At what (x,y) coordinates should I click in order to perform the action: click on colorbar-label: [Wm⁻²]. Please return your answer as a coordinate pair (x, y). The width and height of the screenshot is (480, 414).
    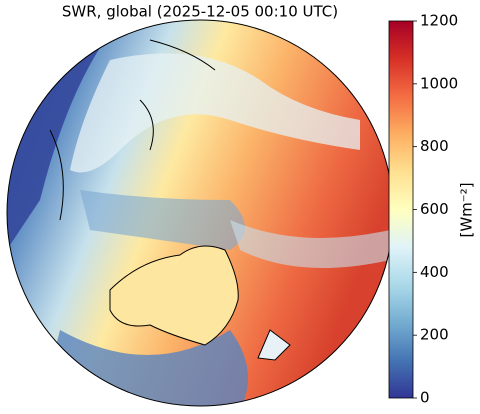
    Looking at the image, I should click on (467, 209).